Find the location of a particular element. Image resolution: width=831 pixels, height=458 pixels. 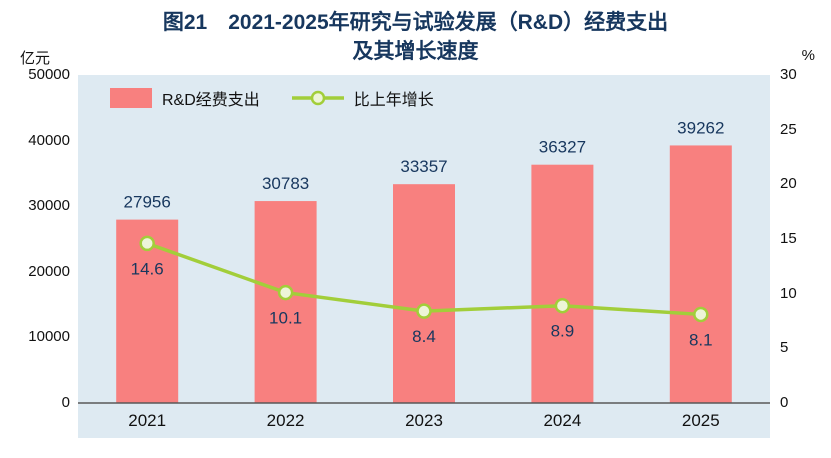

bar-value-label: 33357 is located at coordinates (423, 166).